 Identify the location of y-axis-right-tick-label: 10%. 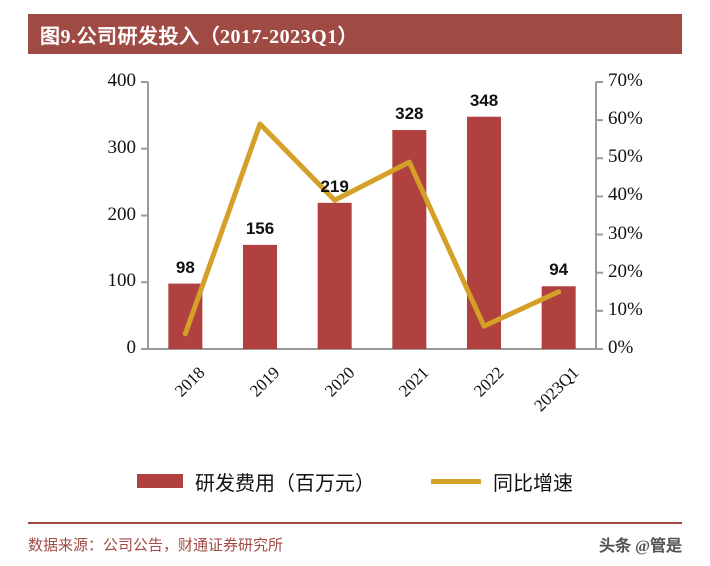
(625, 309).